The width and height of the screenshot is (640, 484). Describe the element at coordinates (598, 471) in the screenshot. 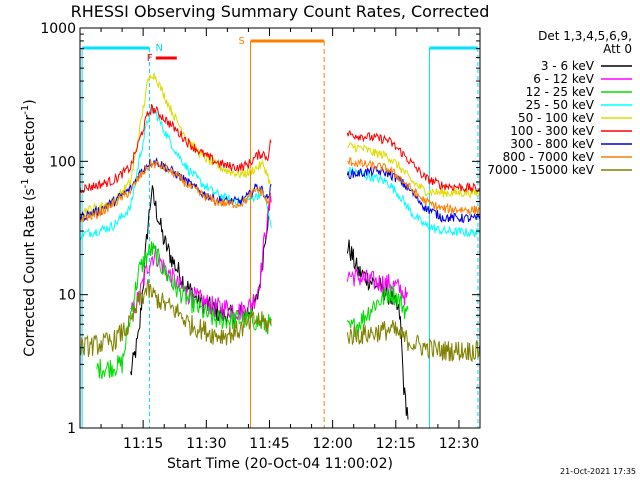

I see `footer-date: 21-Oct-2021 17:35` at that location.